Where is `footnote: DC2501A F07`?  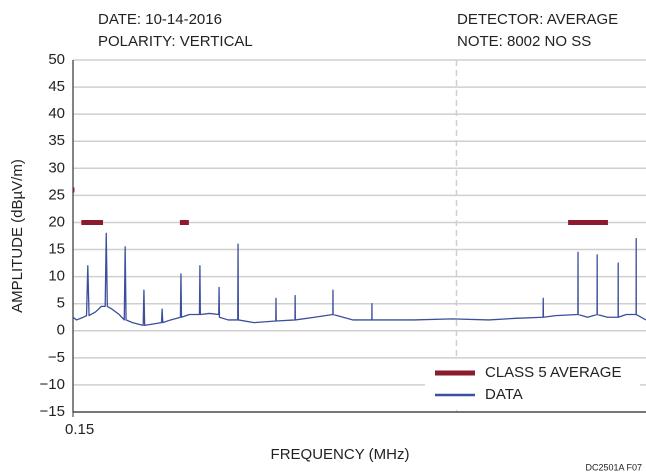
footnote: DC2501A F07 is located at coordinates (613, 467).